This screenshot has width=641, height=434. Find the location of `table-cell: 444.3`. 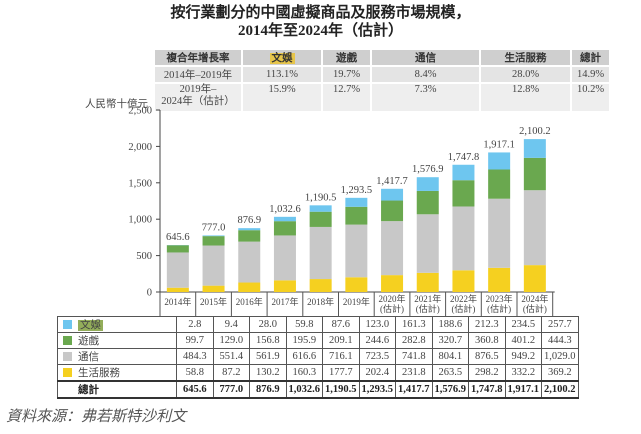

table-cell: 444.3 is located at coordinates (560, 340).